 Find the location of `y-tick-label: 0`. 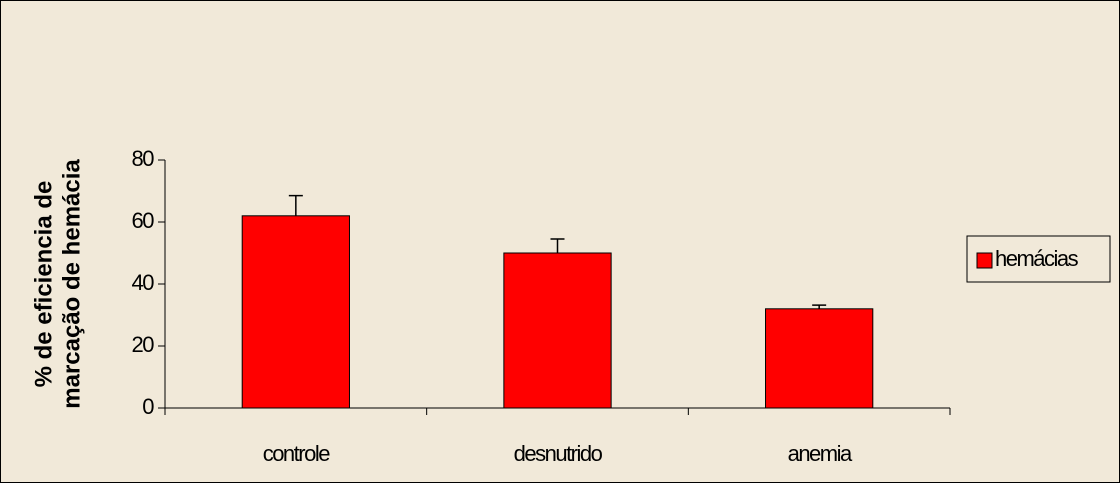

y-tick-label: 0 is located at coordinates (148, 406).